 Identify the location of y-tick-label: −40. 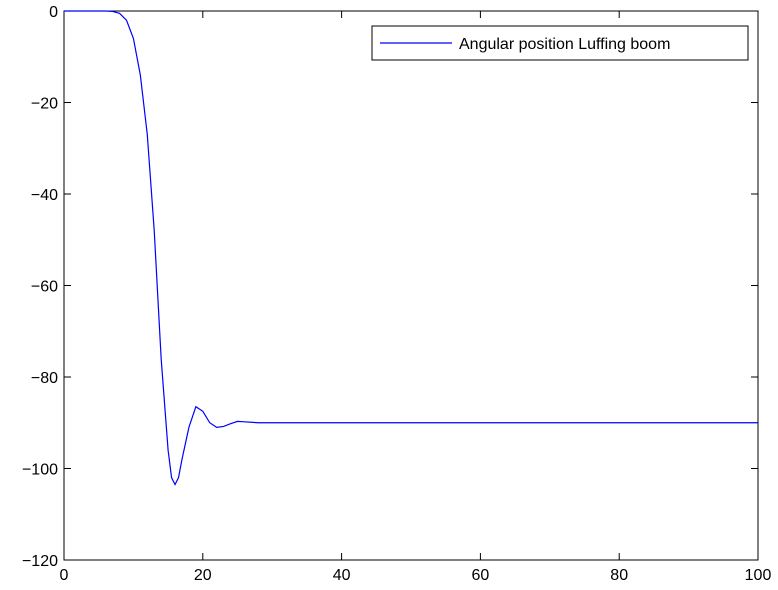
(44, 195).